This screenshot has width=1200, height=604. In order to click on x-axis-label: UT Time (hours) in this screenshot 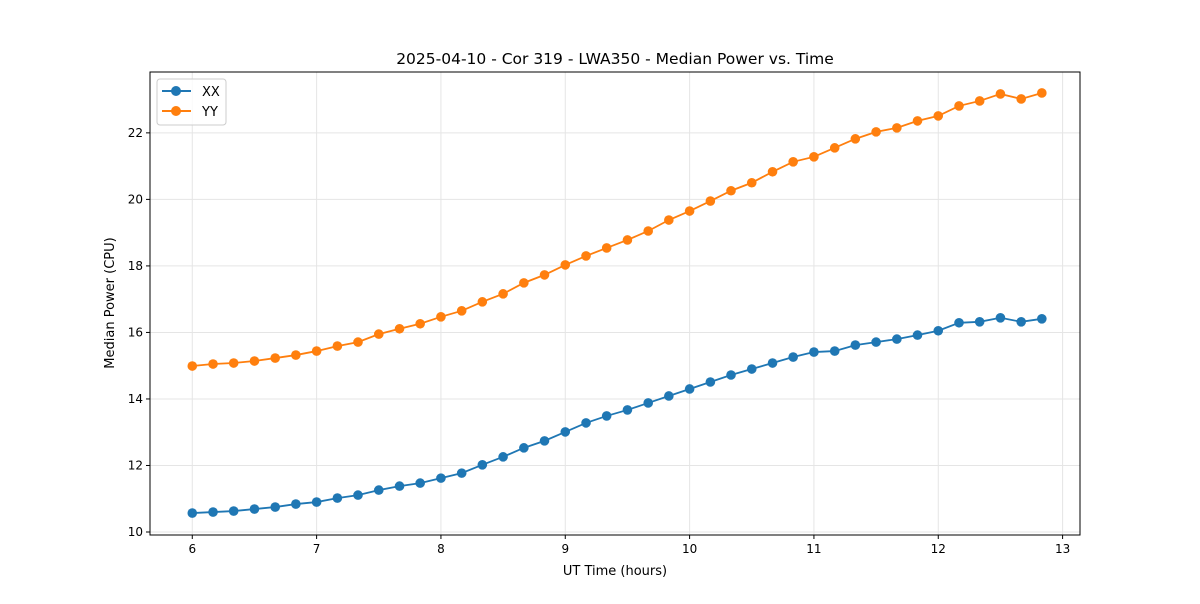, I will do `click(615, 571)`.